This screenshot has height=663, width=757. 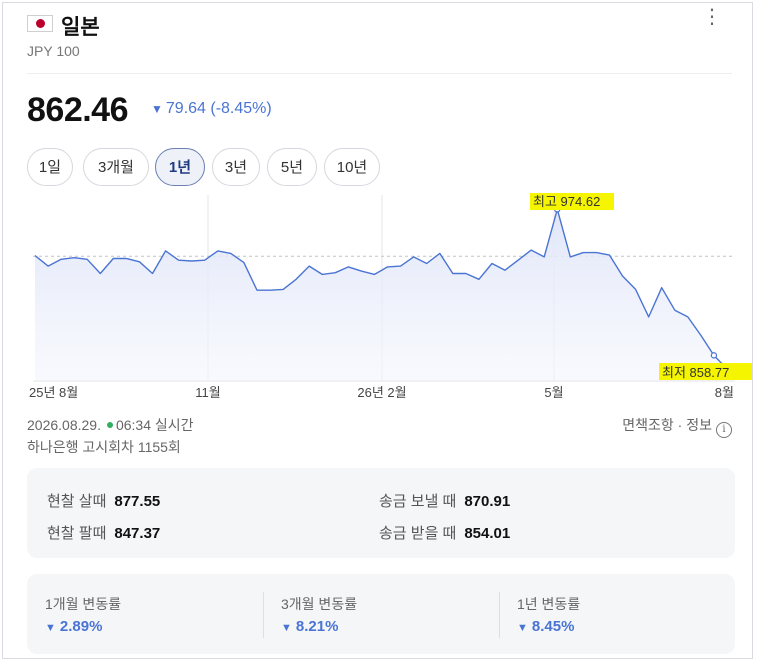 What do you see at coordinates (386, 614) in the screenshot?
I see `volatility-3m: 3개월 변동률 ▼ 8.21%` at bounding box center [386, 614].